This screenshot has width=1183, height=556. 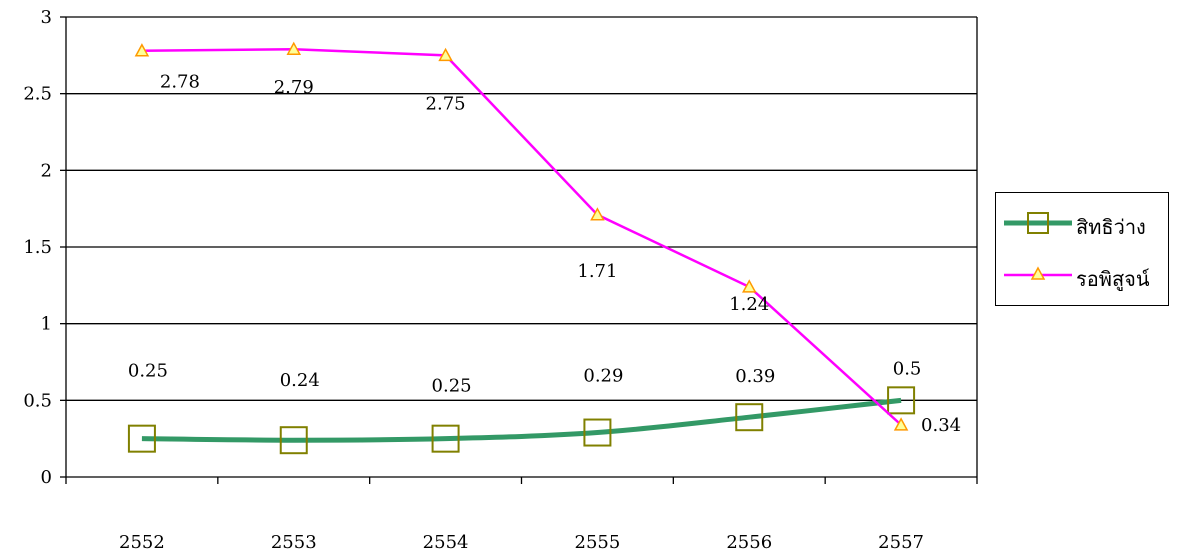 What do you see at coordinates (294, 87) in the screenshot?
I see `series-2-data-label: 2.79` at bounding box center [294, 87].